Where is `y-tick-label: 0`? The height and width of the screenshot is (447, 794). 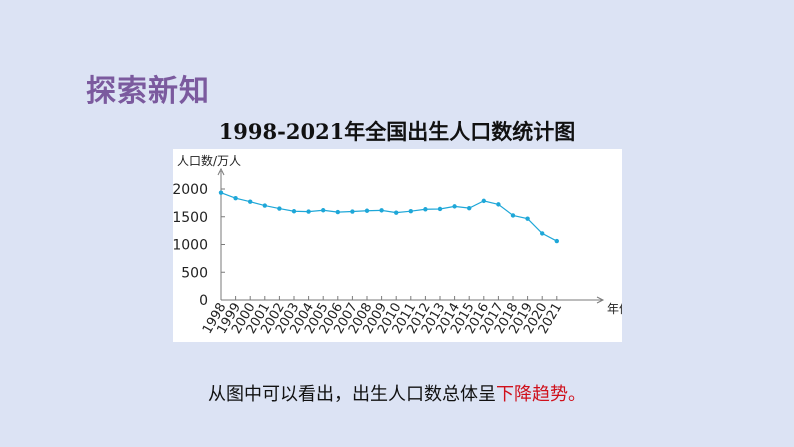 y-tick-label: 0 is located at coordinates (203, 301).